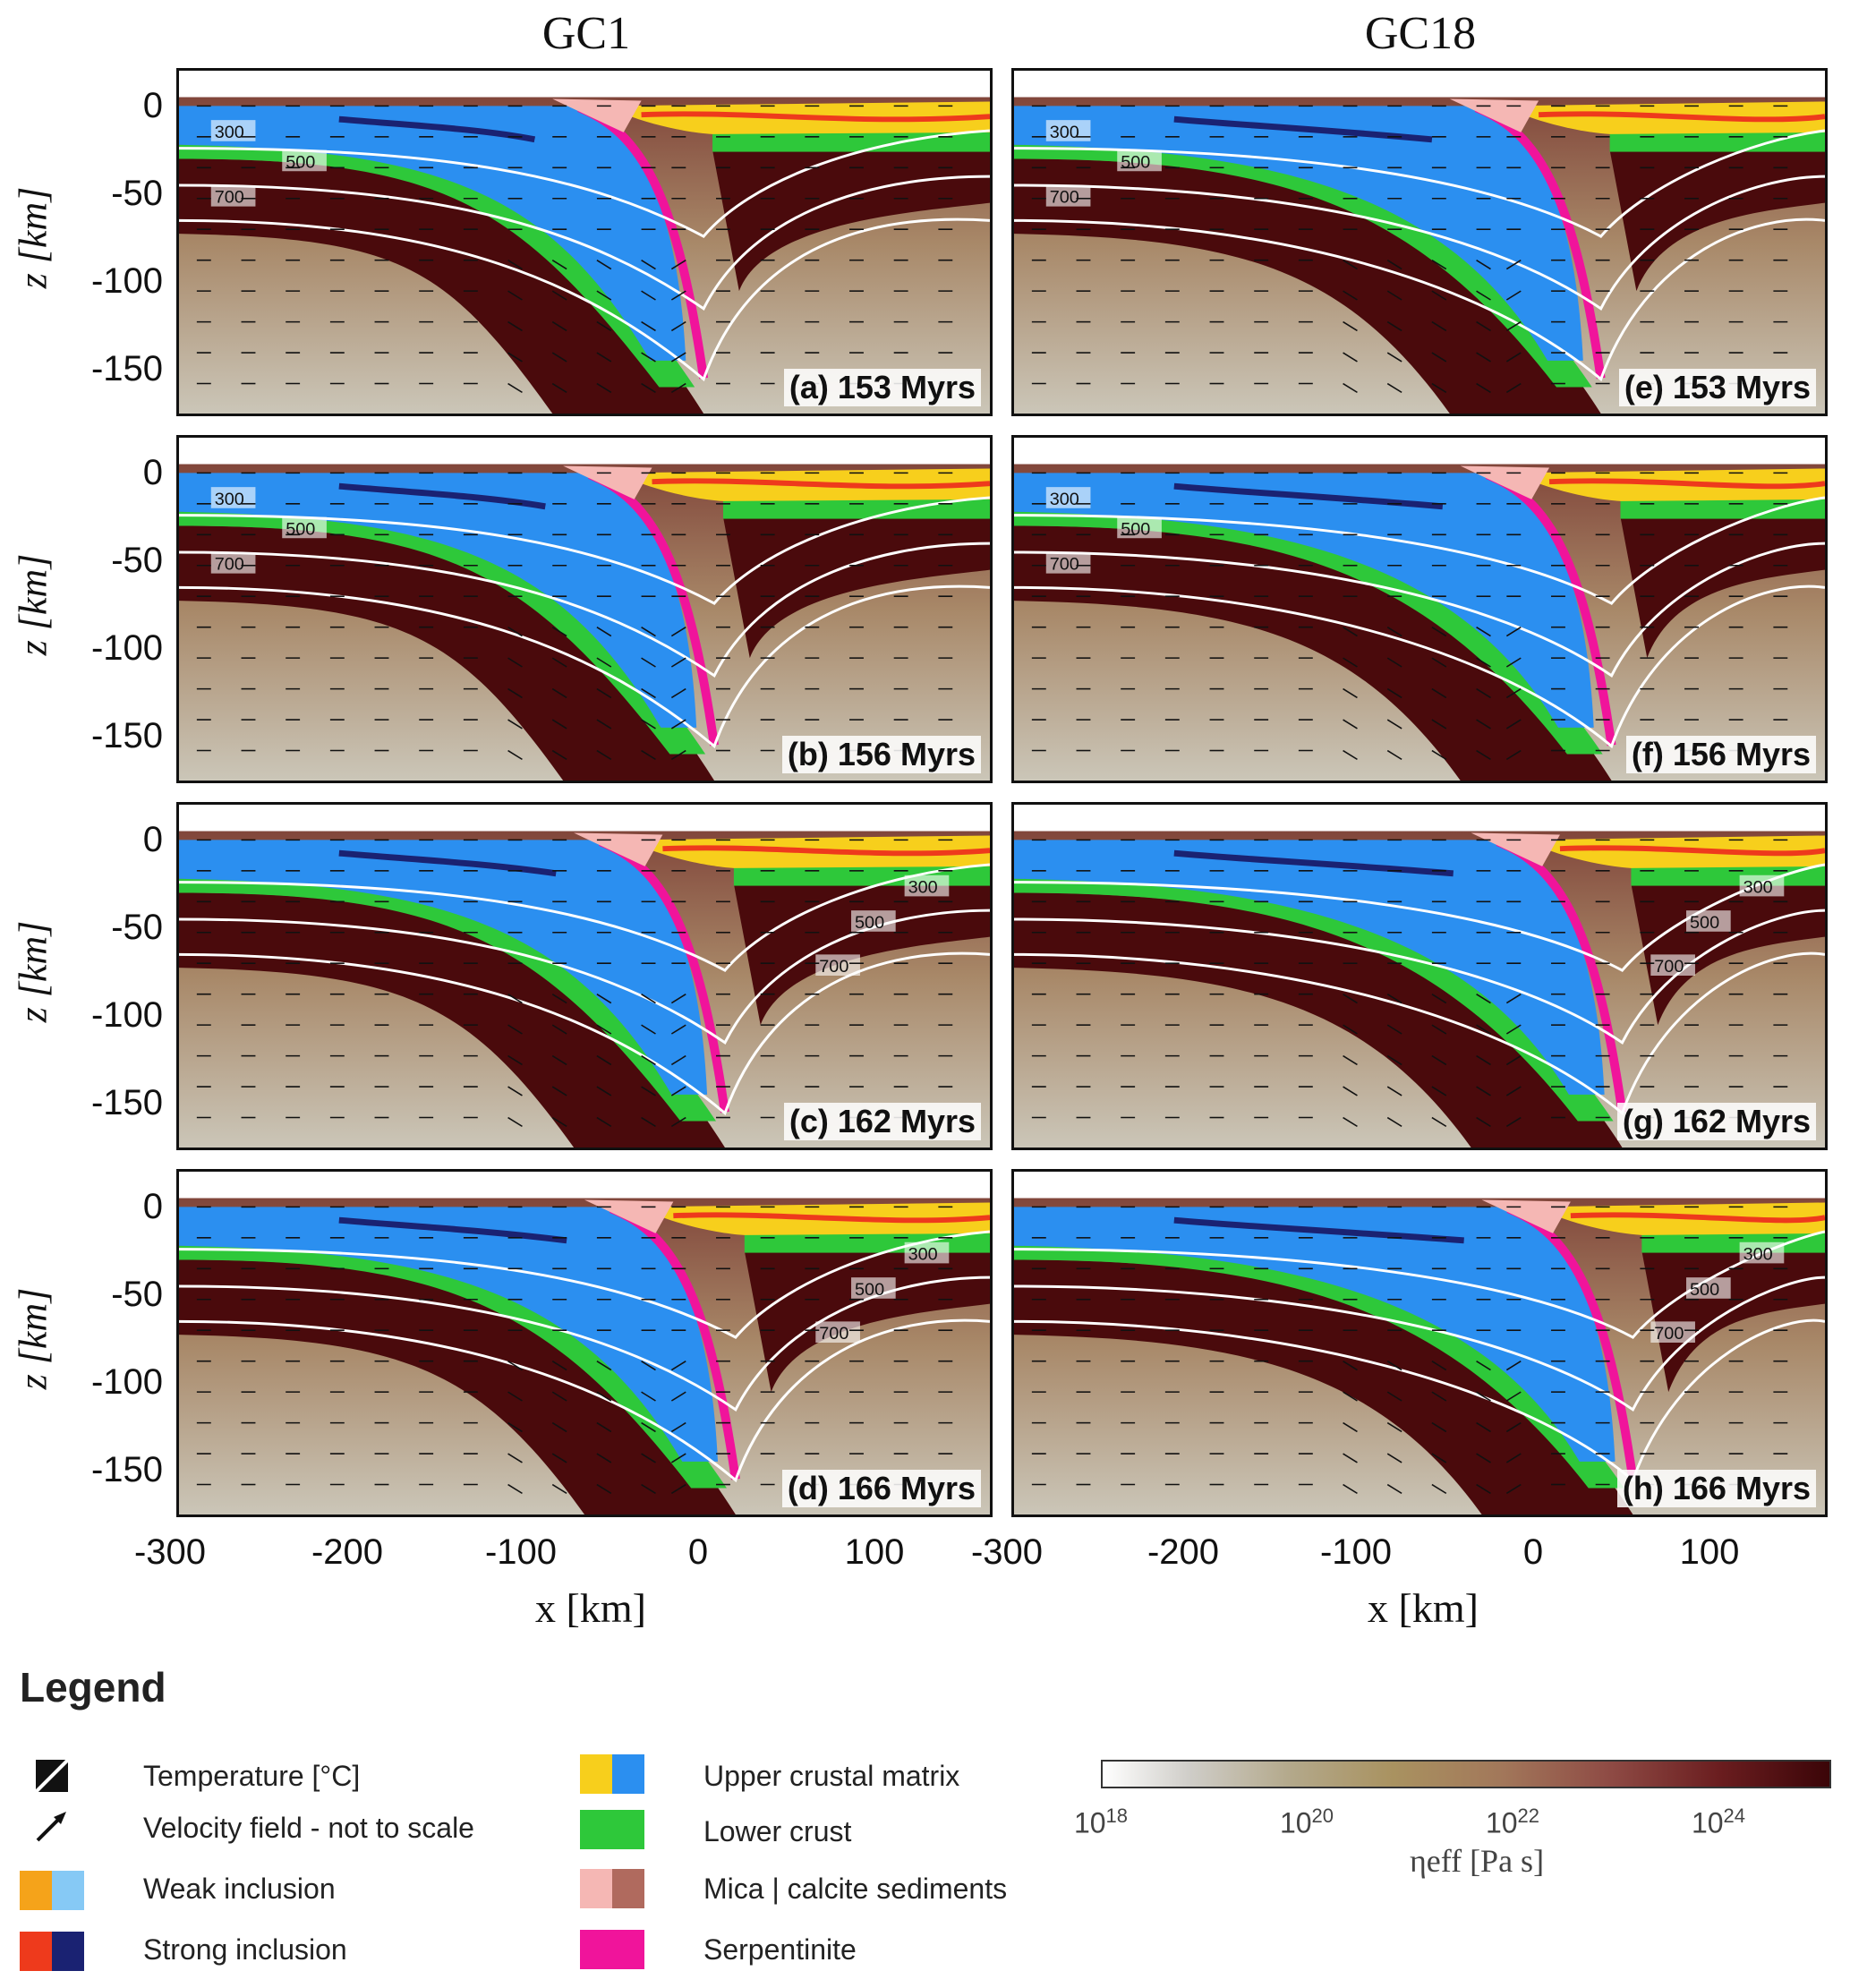 The height and width of the screenshot is (1988, 1850). What do you see at coordinates (596, 1888) in the screenshot?
I see `mica-swatch` at bounding box center [596, 1888].